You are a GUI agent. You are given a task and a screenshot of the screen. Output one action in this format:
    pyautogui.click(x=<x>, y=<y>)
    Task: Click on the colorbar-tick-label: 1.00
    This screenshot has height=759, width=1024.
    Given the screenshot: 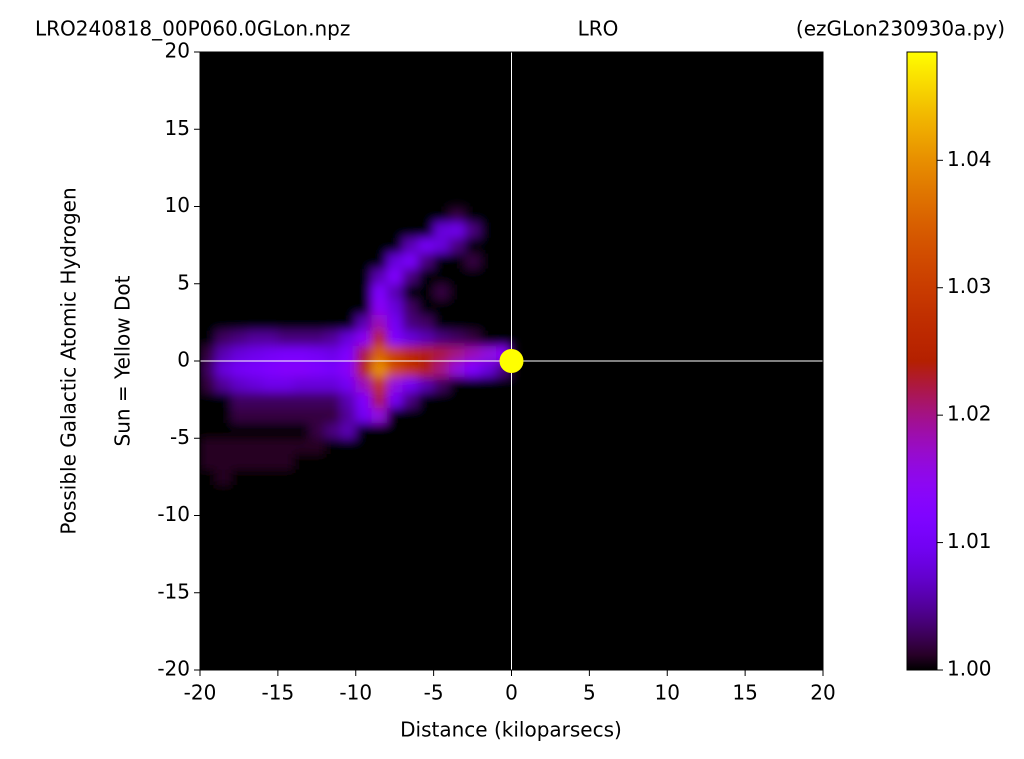 What is the action you would take?
    pyautogui.click(x=969, y=669)
    